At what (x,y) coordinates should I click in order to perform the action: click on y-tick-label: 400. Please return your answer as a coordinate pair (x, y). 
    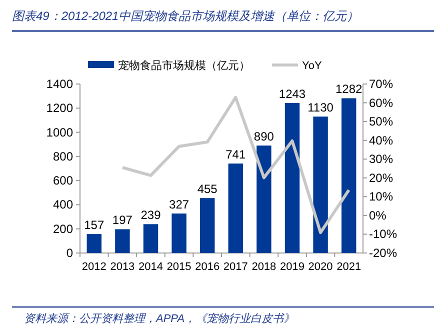
    Looking at the image, I should click on (63, 205).